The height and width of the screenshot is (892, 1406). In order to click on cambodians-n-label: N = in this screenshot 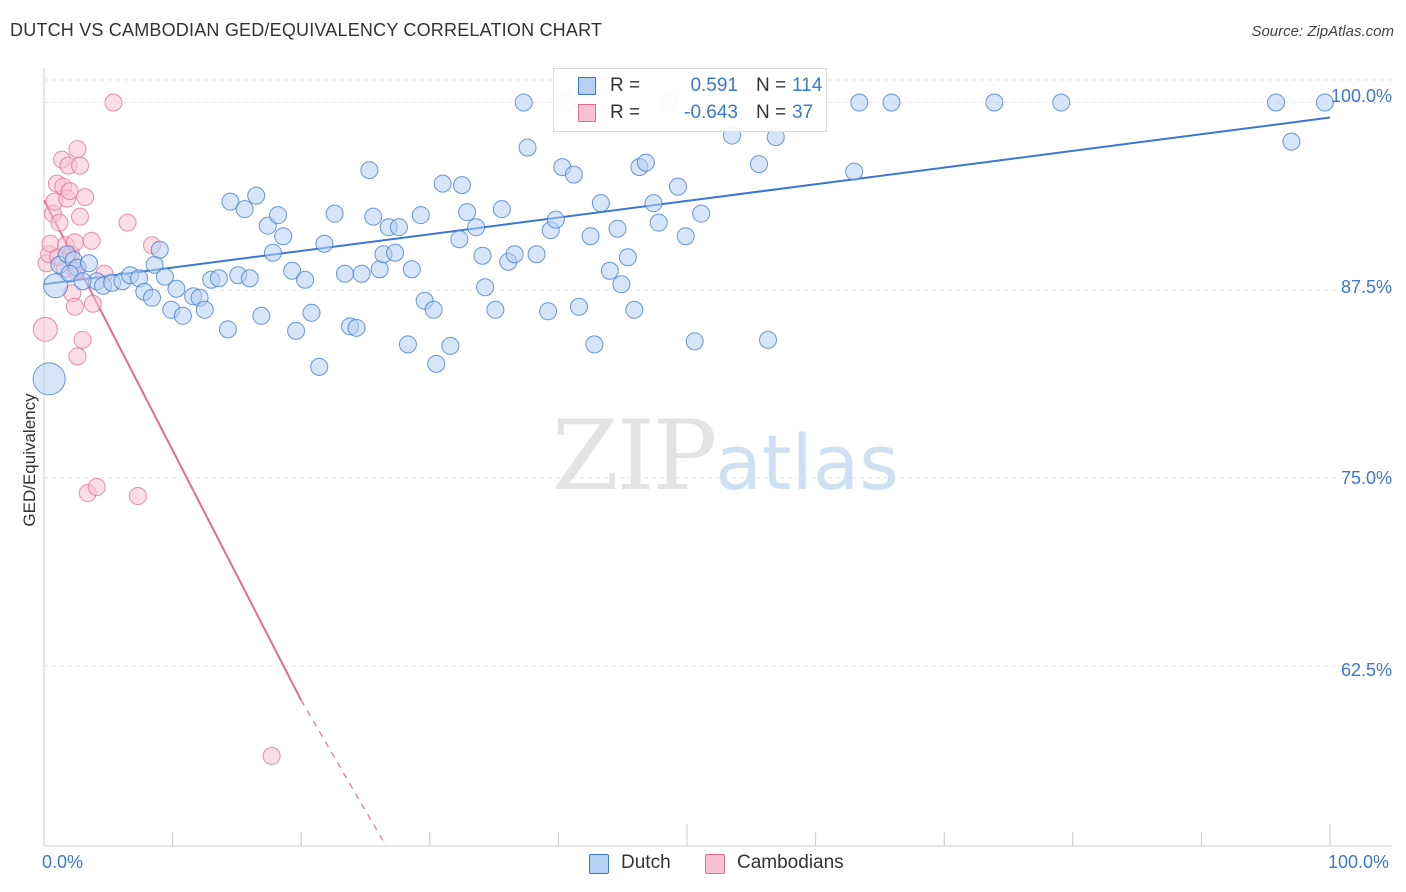, I will do `click(771, 112)`.